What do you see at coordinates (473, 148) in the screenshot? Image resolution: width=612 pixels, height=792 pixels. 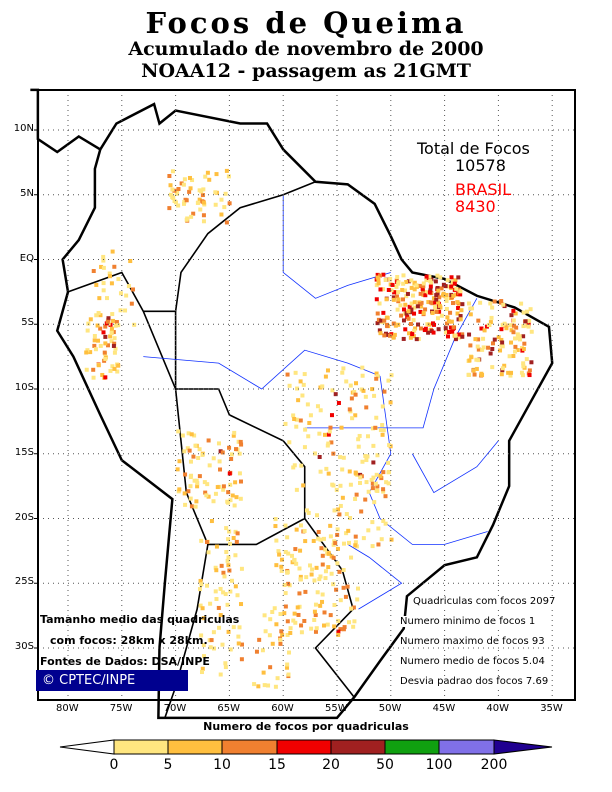 I see `total-label: Total de Focos` at bounding box center [473, 148].